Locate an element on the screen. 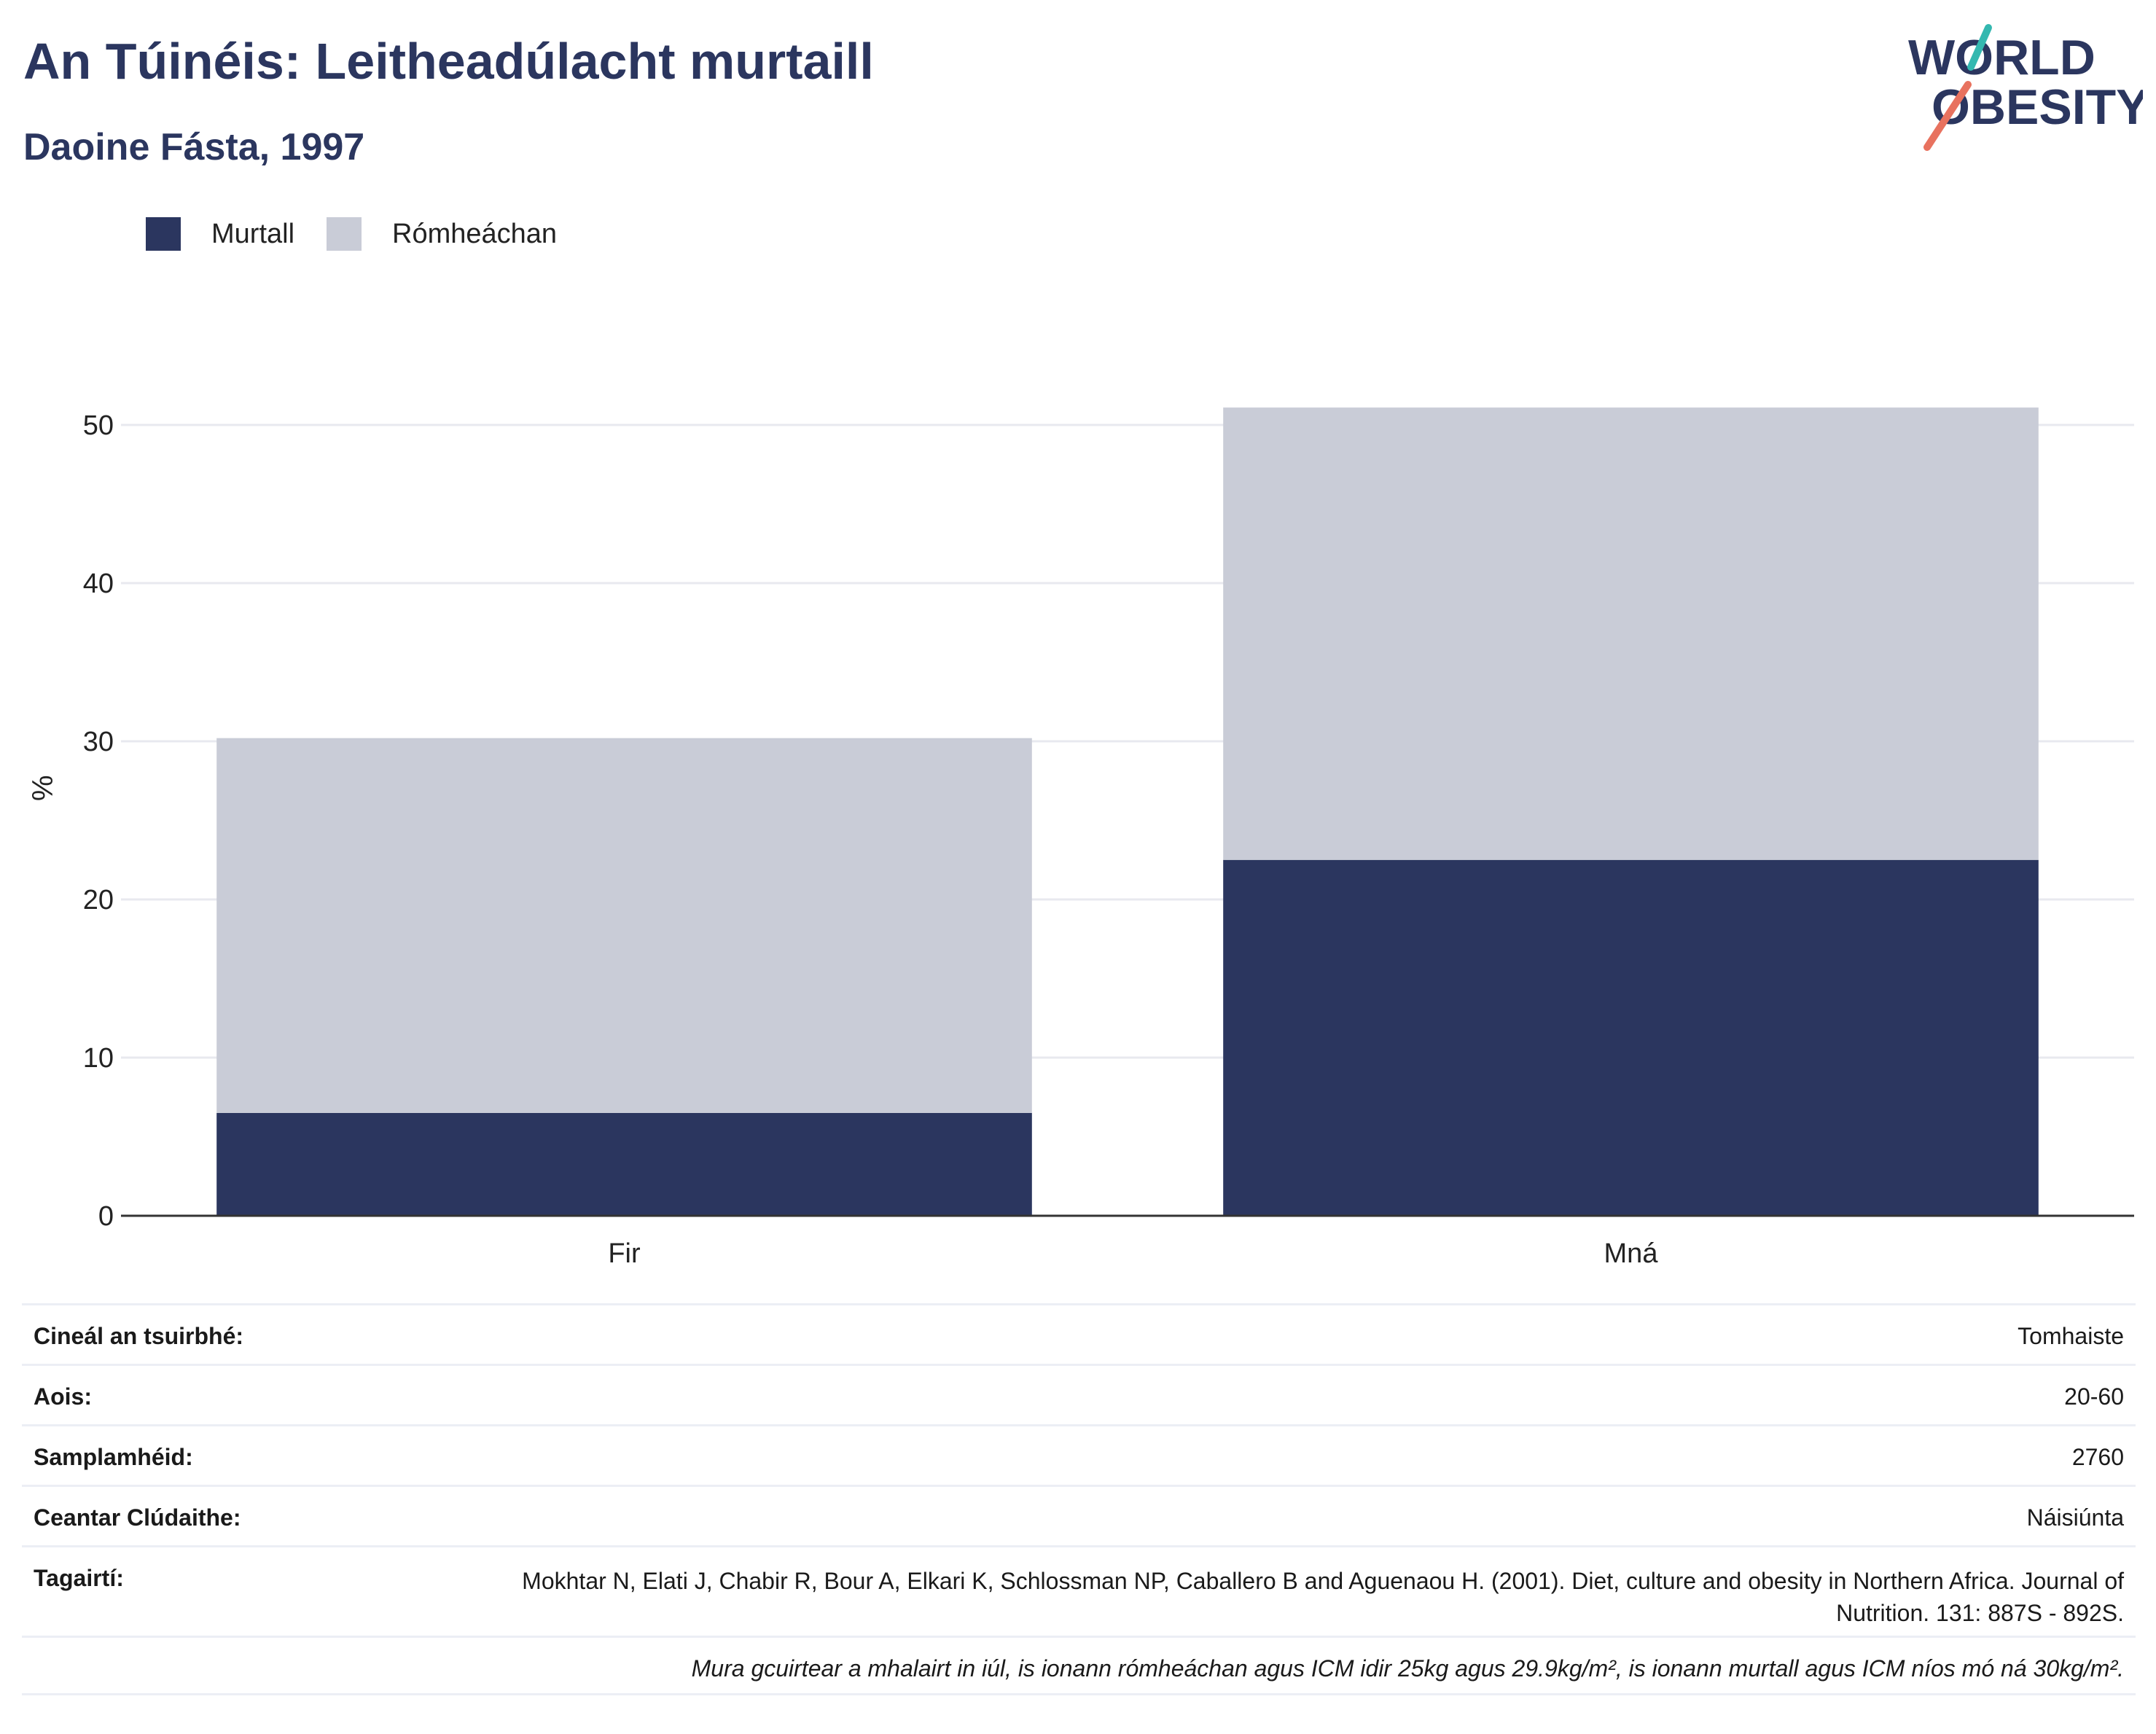  bar-fir-romheachan is located at coordinates (624, 925).